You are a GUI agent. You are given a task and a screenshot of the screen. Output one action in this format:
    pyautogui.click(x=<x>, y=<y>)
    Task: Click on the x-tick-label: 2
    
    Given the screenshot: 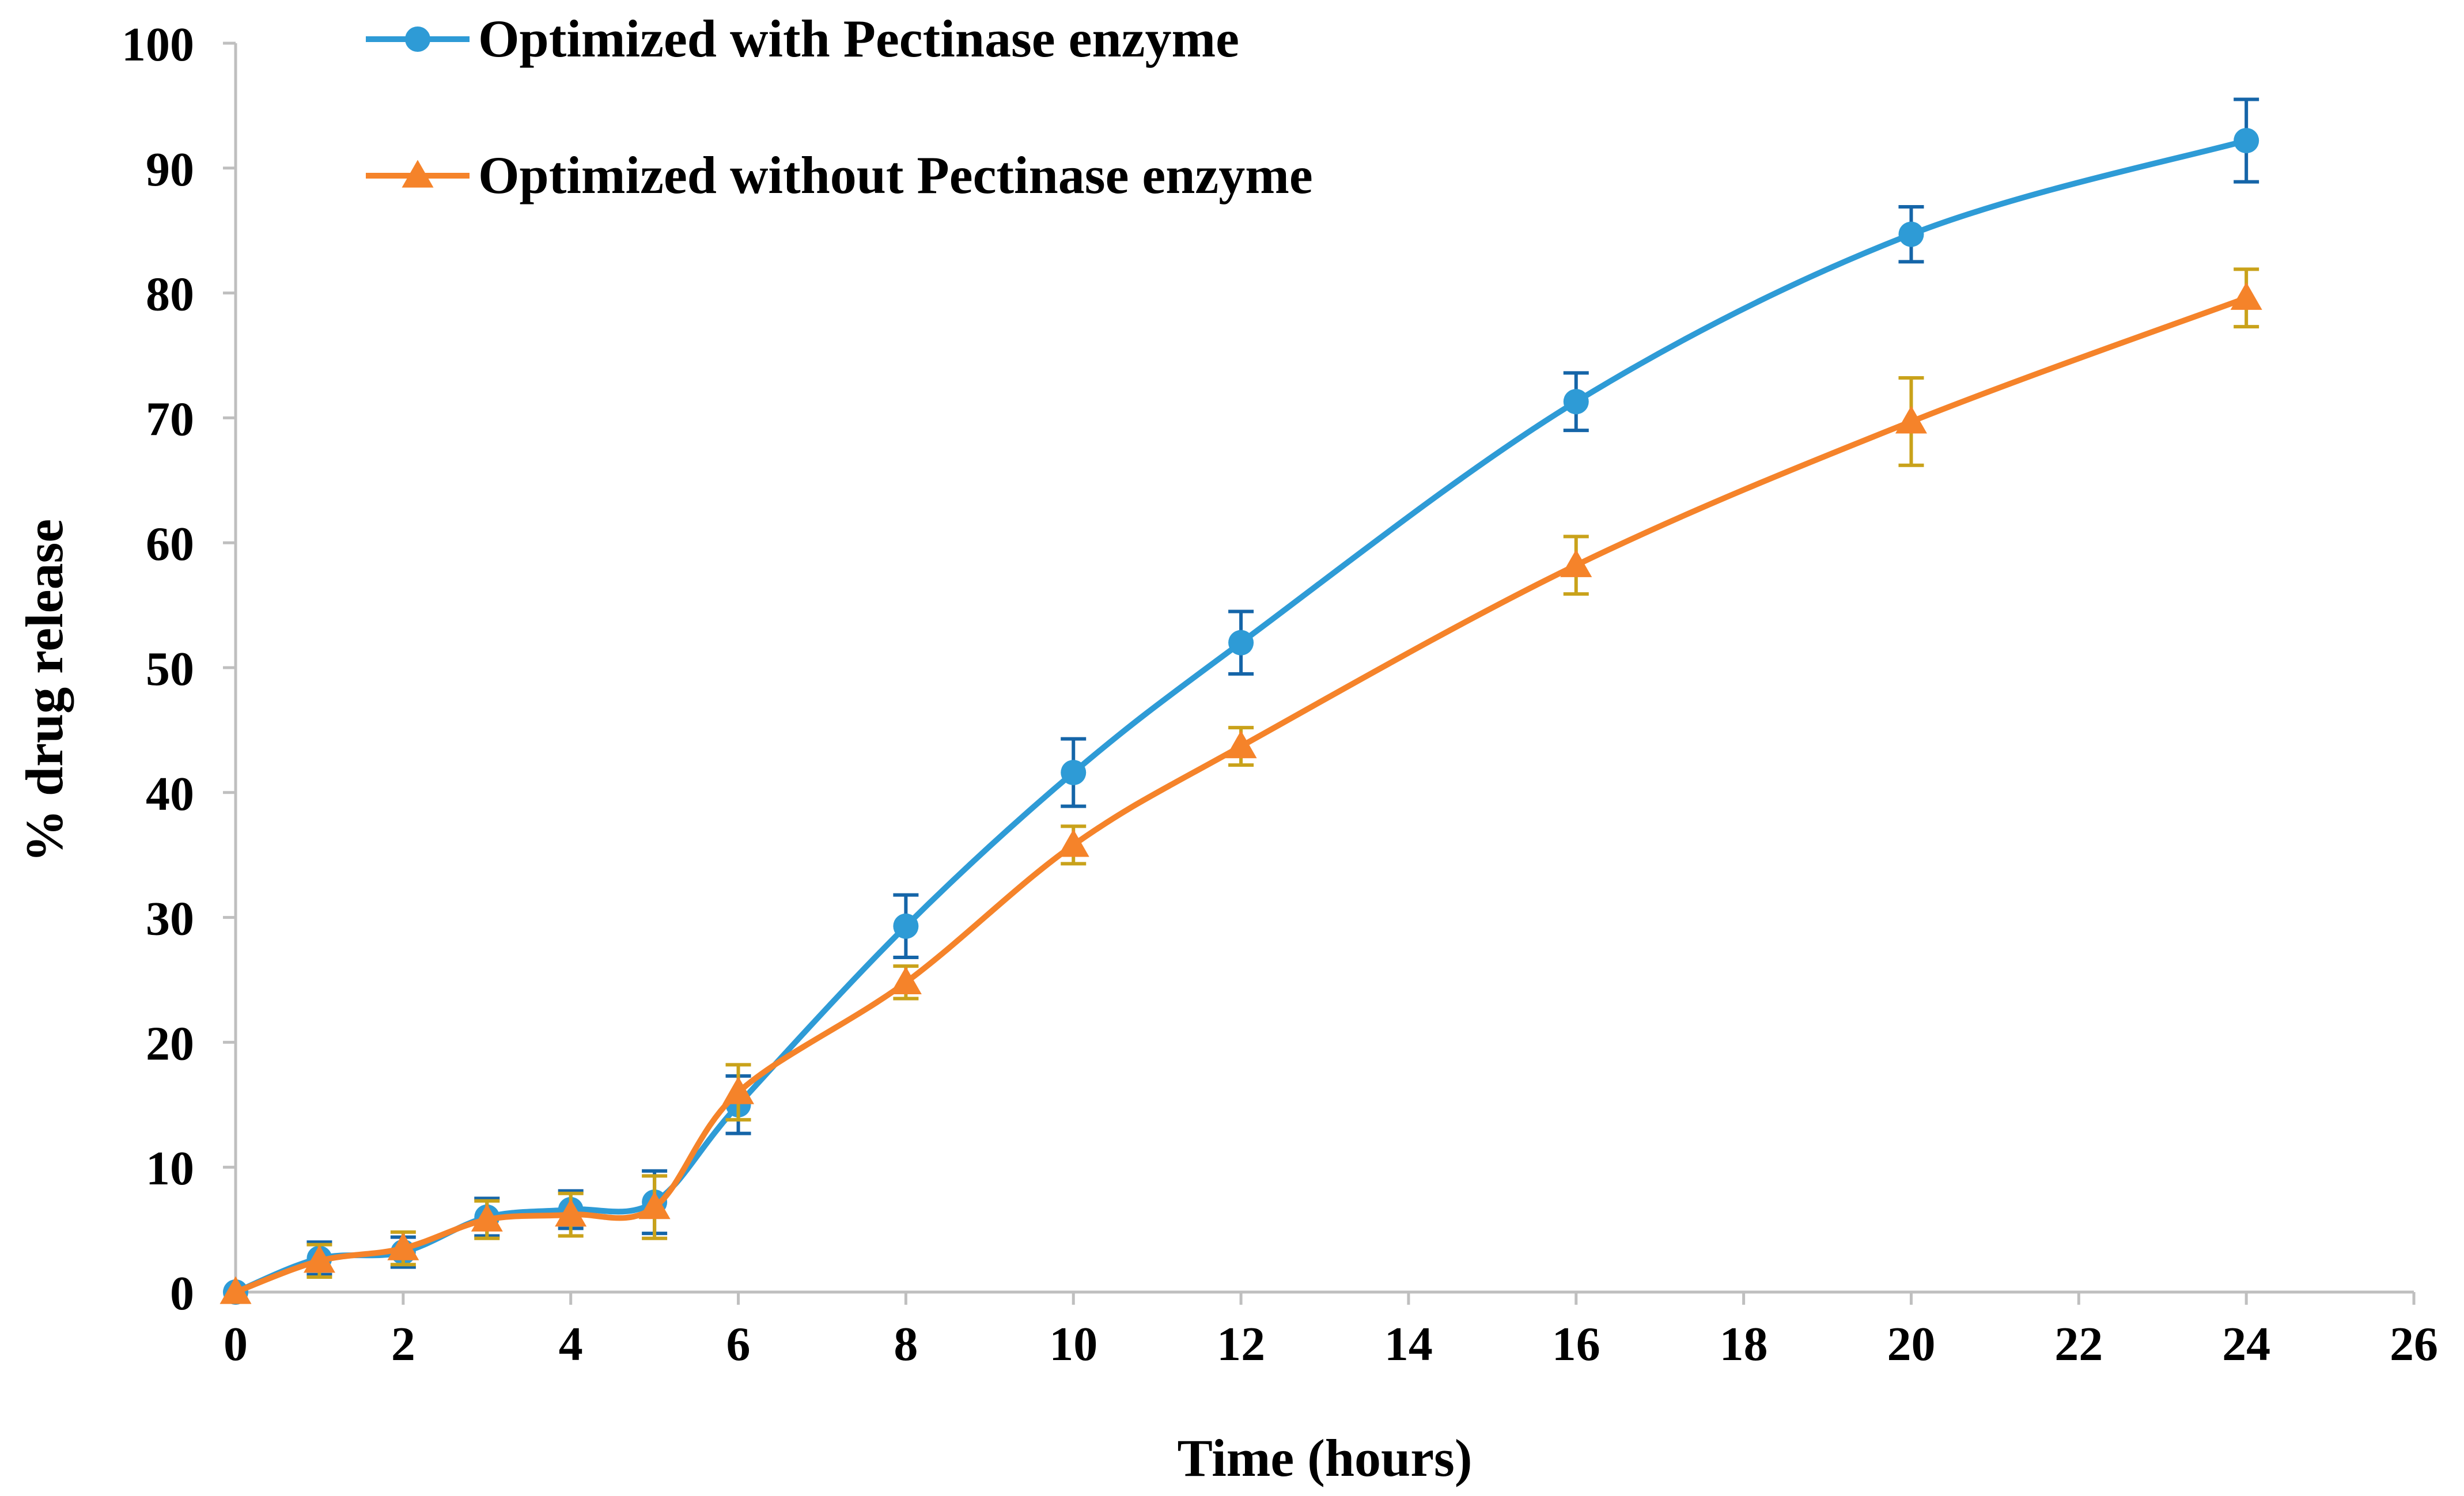 What is the action you would take?
    pyautogui.click(x=403, y=1344)
    